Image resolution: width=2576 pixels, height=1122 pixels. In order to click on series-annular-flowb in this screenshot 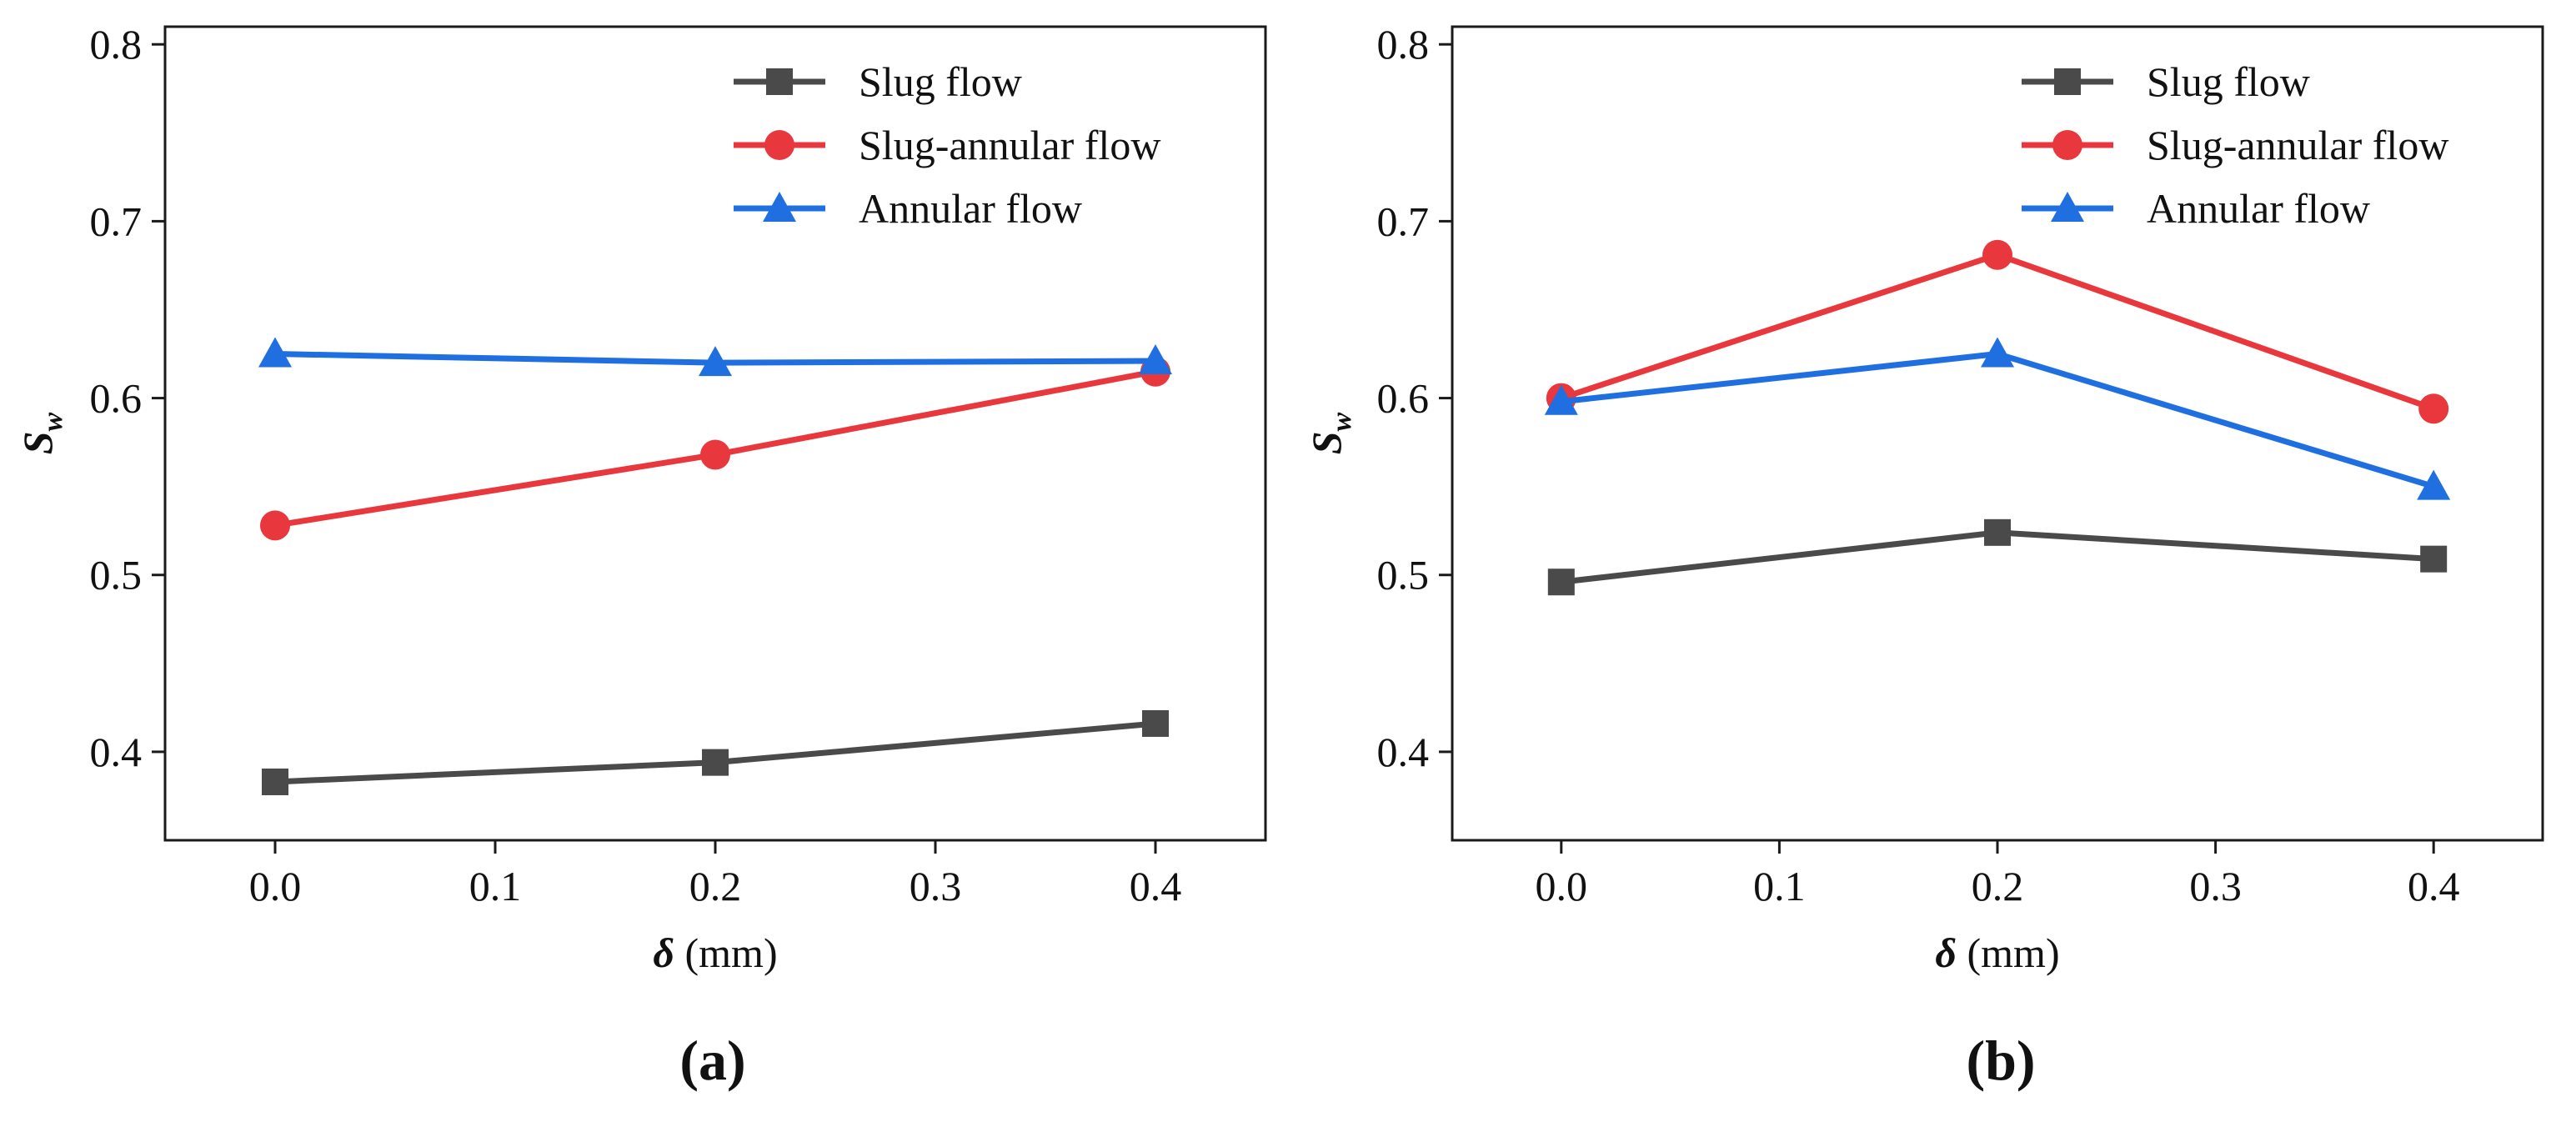, I will do `click(1997, 418)`.